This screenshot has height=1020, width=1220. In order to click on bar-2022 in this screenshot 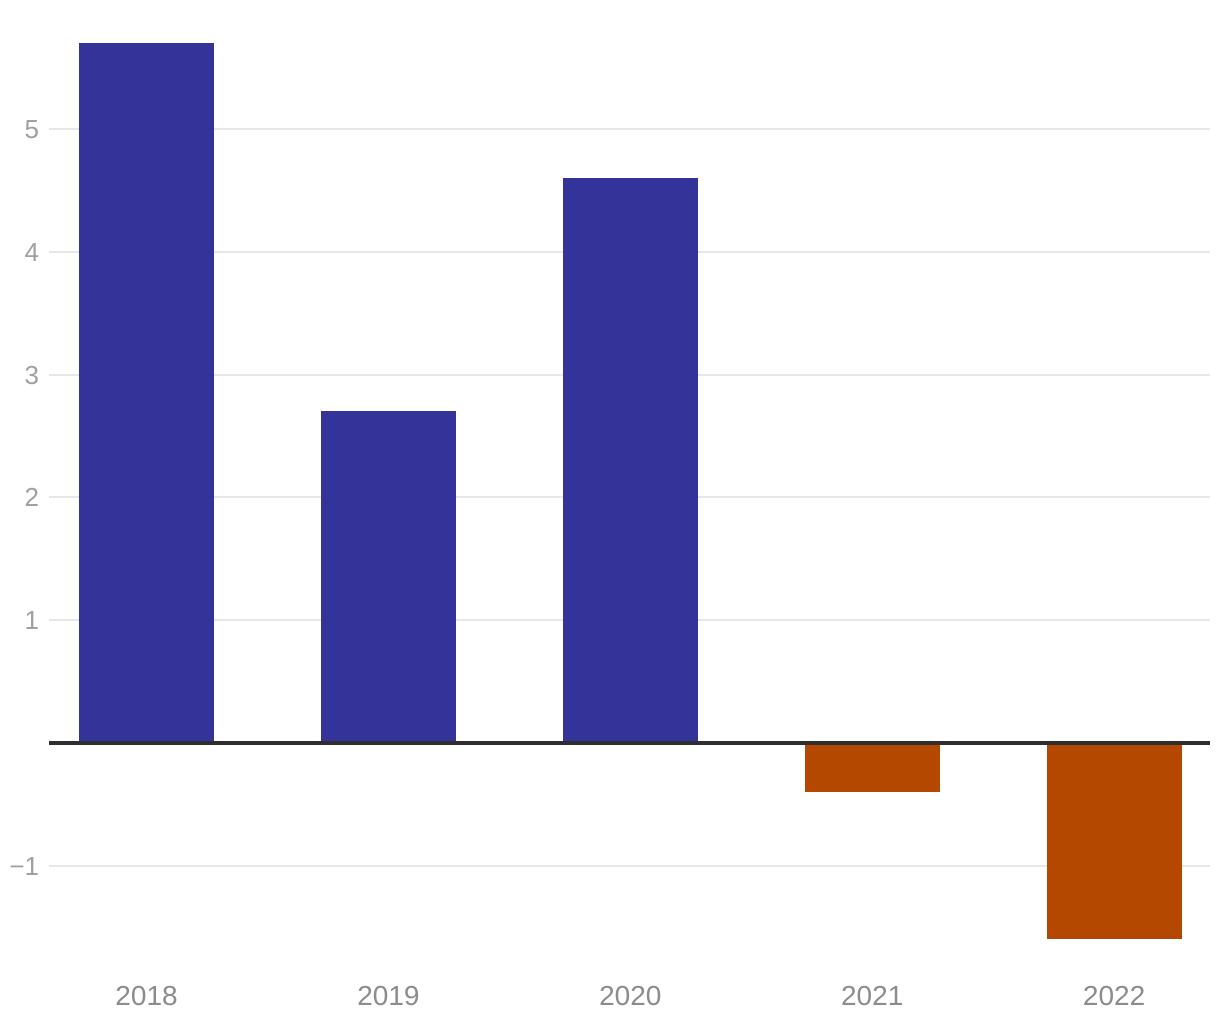, I will do `click(1114, 841)`.